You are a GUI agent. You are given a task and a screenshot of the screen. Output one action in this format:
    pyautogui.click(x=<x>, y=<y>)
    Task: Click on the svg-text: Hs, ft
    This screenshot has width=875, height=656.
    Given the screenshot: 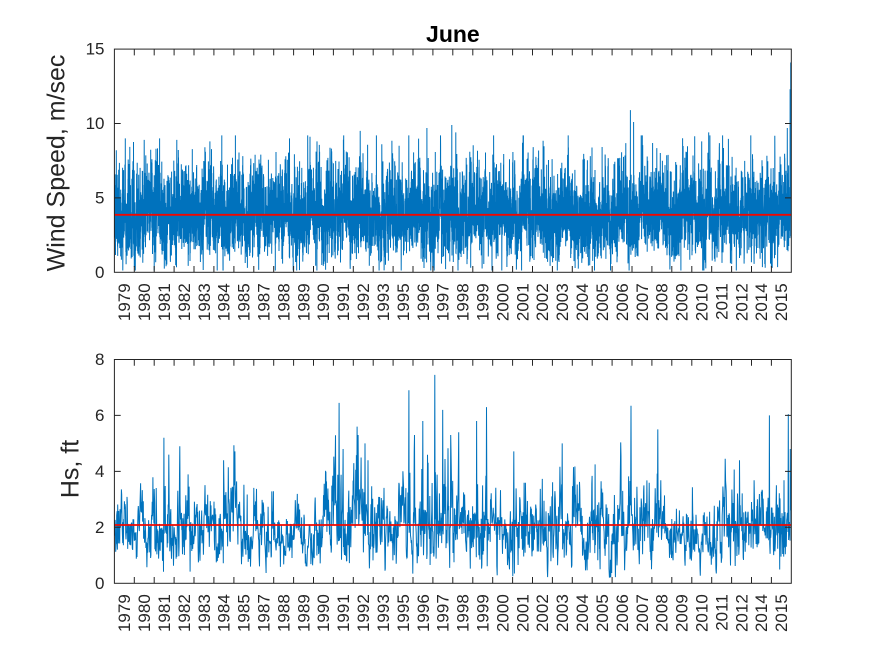 What is the action you would take?
    pyautogui.click(x=71, y=469)
    